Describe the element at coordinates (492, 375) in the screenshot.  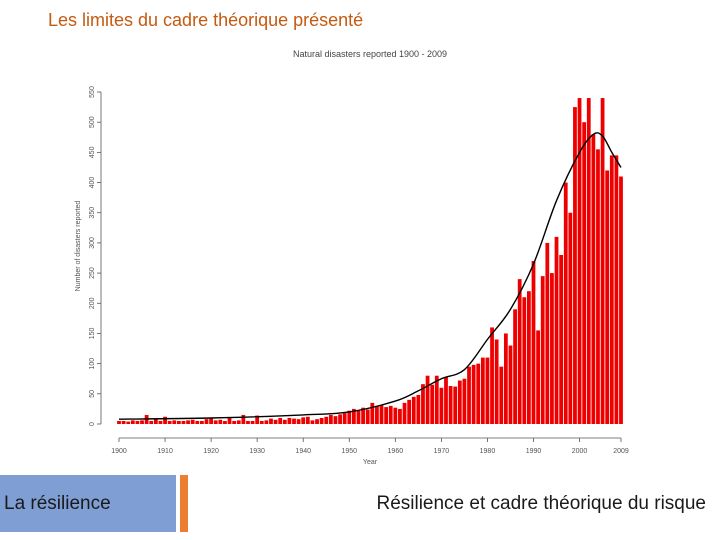
I see `bar-1981` at that location.